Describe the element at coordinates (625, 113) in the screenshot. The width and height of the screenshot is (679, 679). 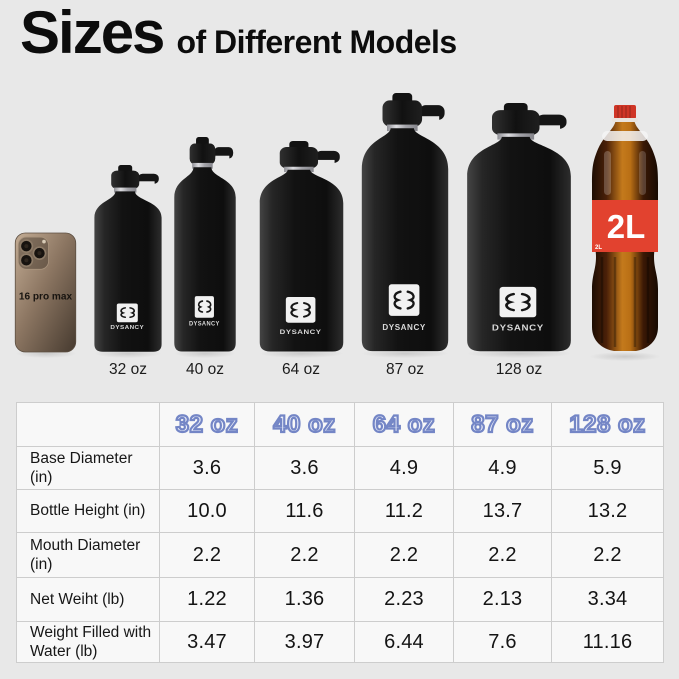
I see `cola-cap` at that location.